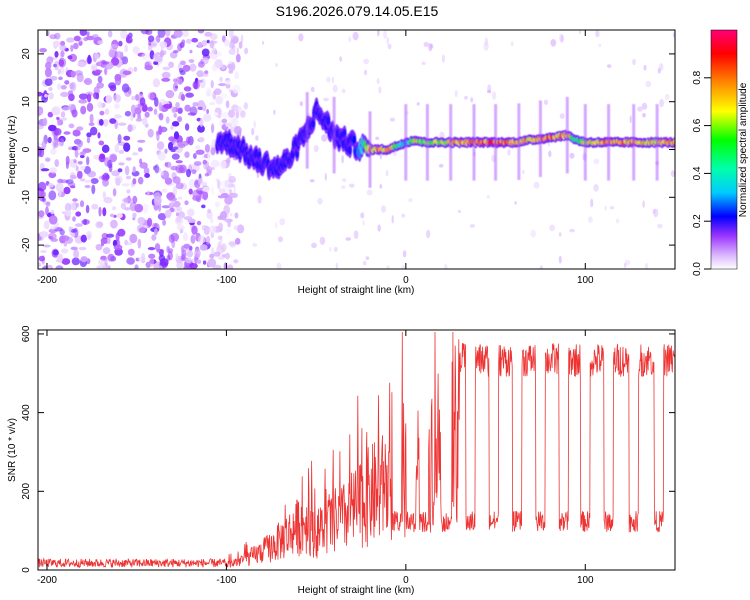  Describe the element at coordinates (26, 197) in the screenshot. I see `y-tick-label: -10` at that location.